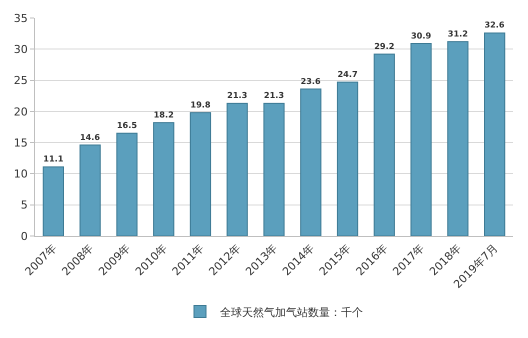 The image size is (528, 338). I want to click on y-tick-label: 35, so click(21, 18).